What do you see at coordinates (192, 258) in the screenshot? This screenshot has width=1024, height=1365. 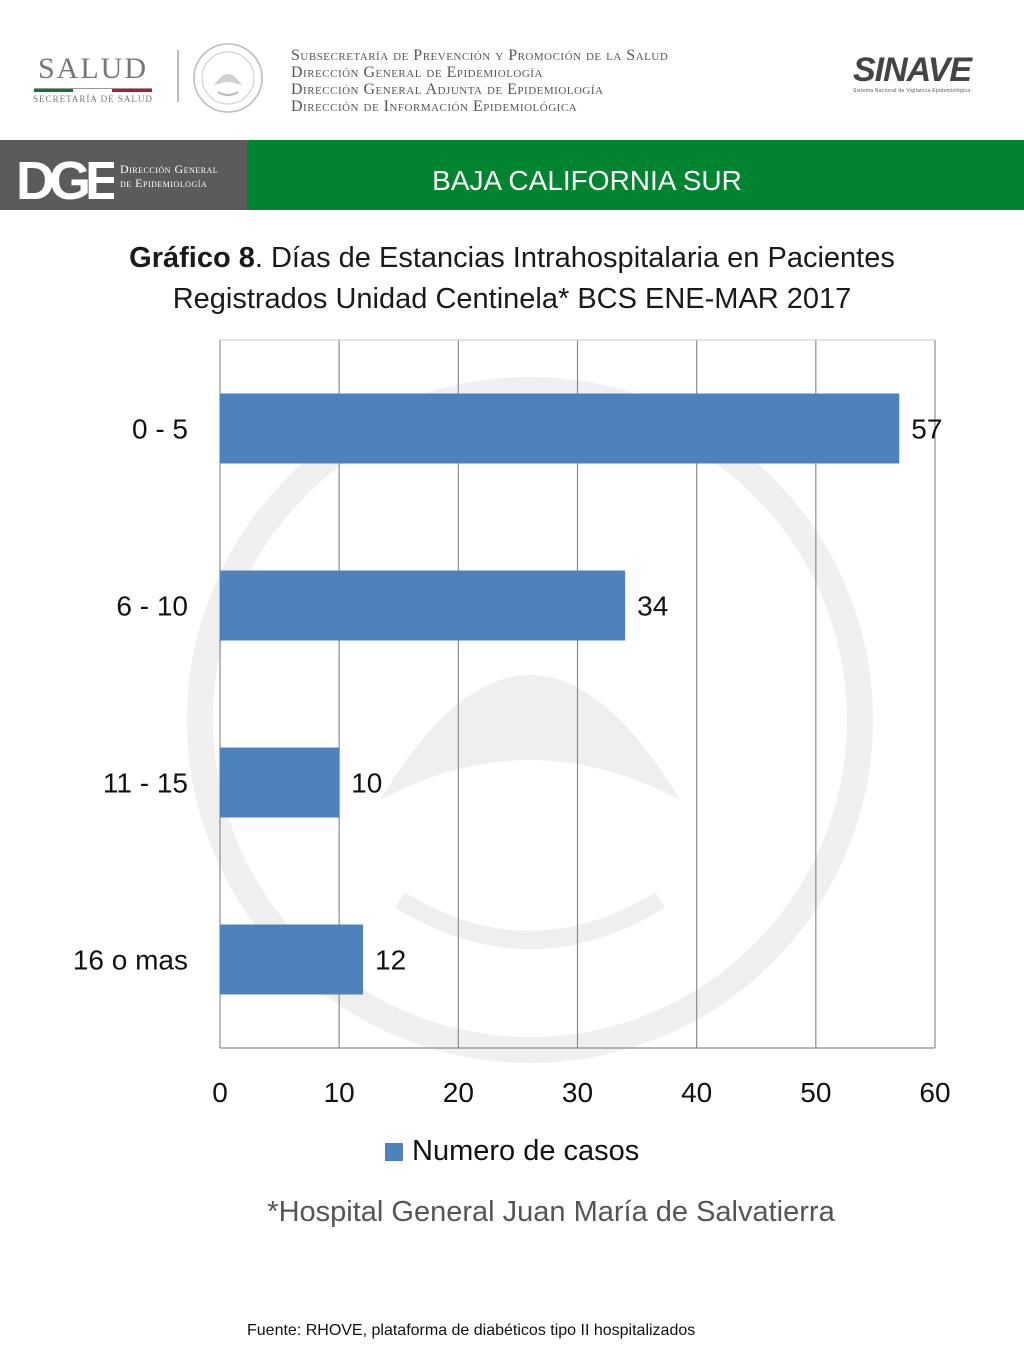 I see `chart-title-number: Gráfico 8` at bounding box center [192, 258].